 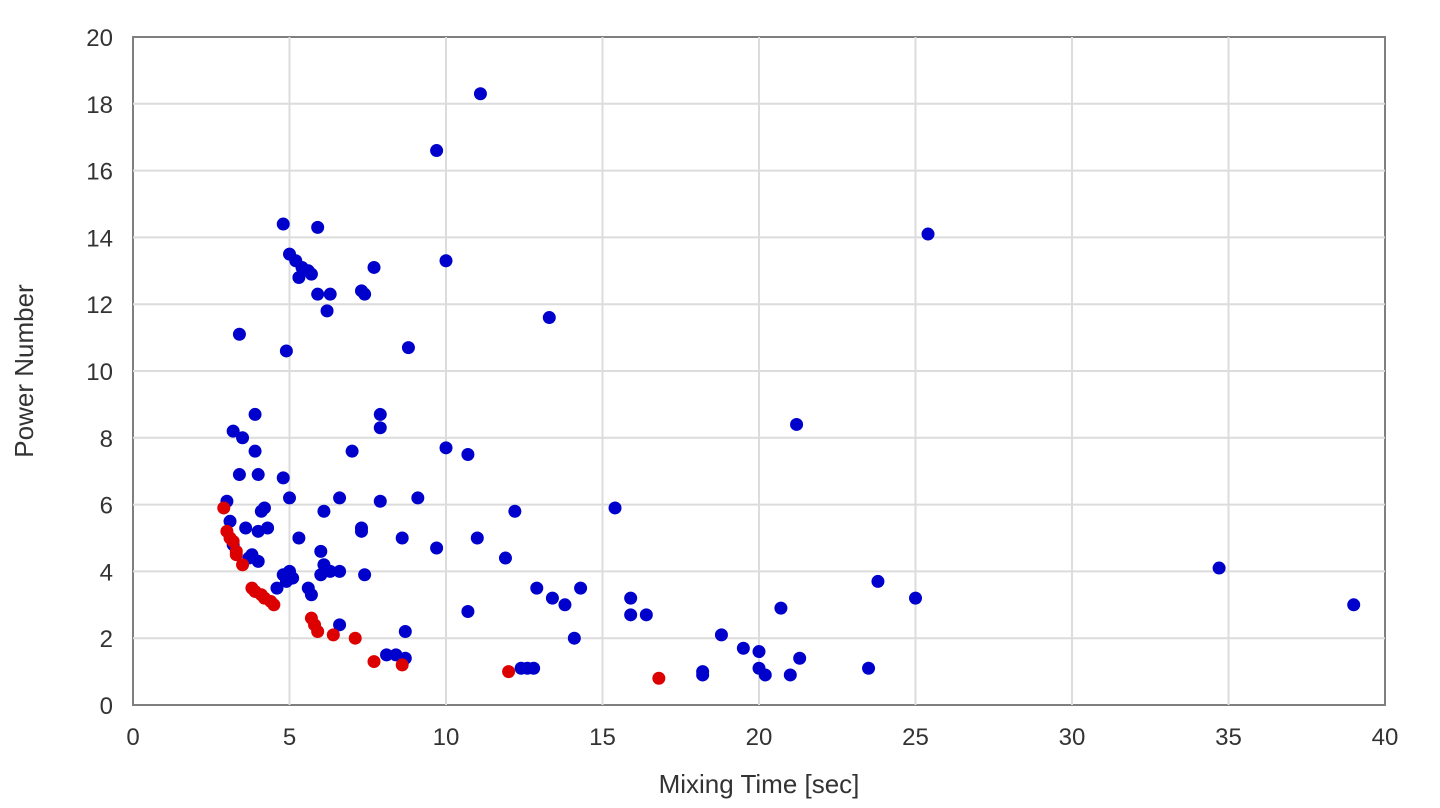 What do you see at coordinates (106, 706) in the screenshot?
I see `y-tick-label: 0` at bounding box center [106, 706].